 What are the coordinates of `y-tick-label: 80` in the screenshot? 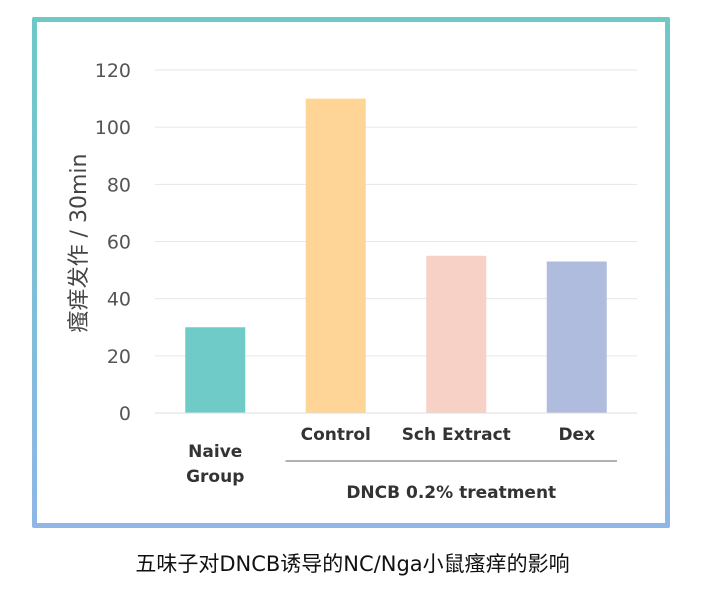 It's located at (119, 185).